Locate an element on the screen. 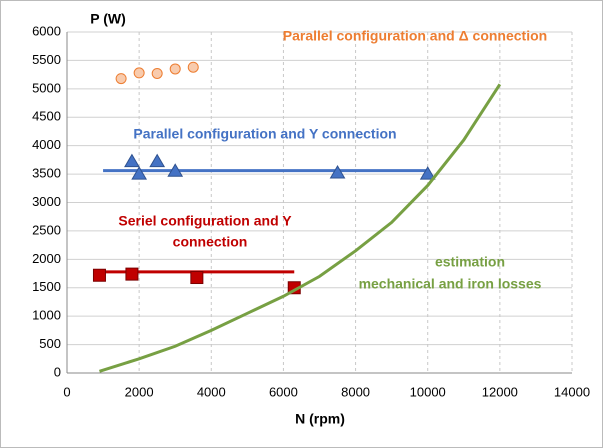  y-tick-label: 4500 is located at coordinates (46, 116).